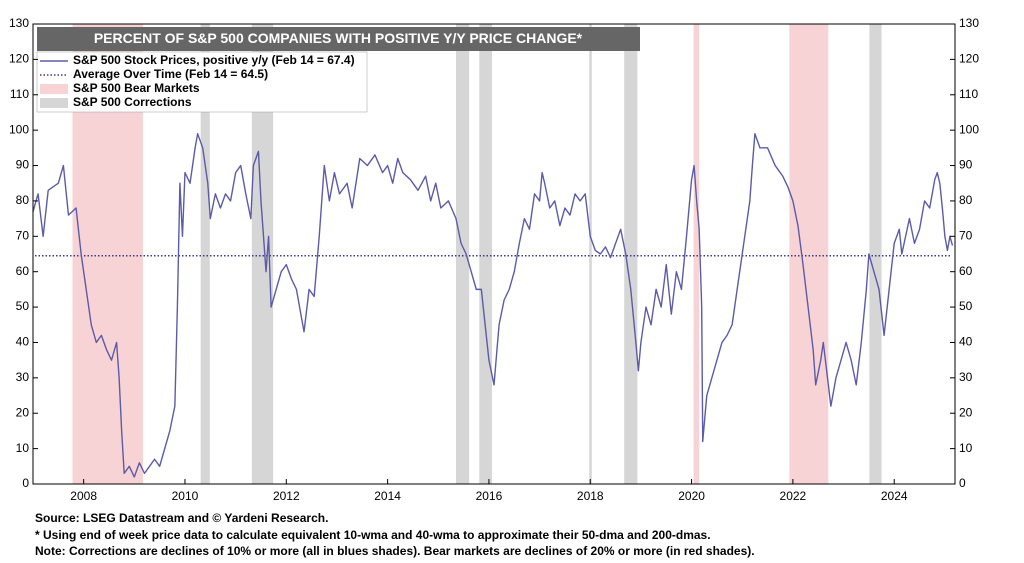 Image resolution: width=1024 pixels, height=563 pixels. Describe the element at coordinates (966, 448) in the screenshot. I see `y2-tick-label: 10` at that location.